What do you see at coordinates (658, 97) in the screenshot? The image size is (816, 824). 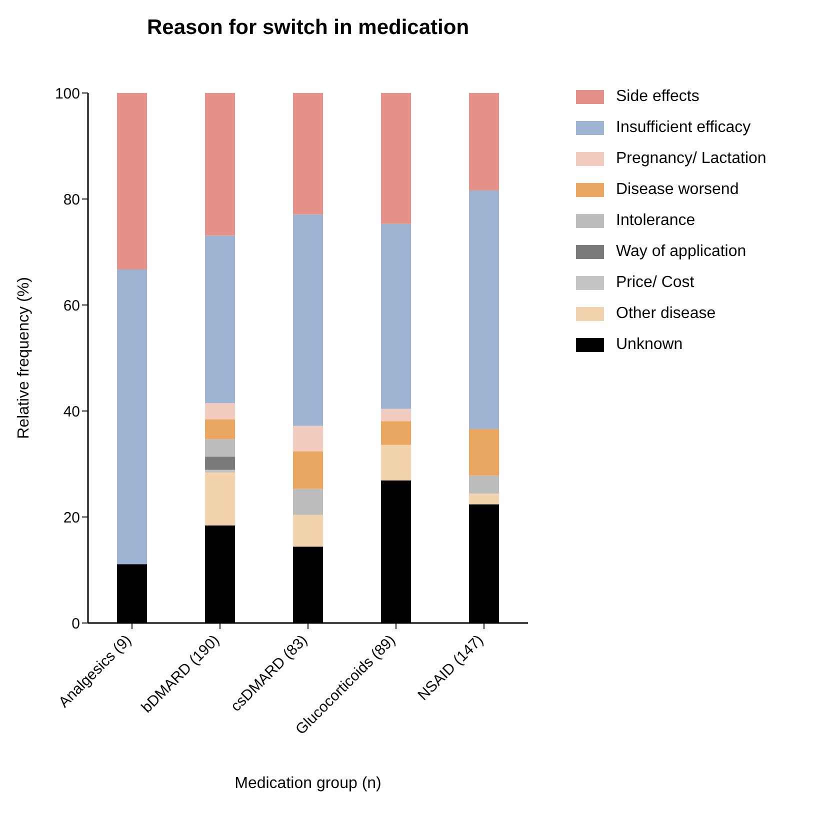 I see `legend-label: Side effects` at bounding box center [658, 97].